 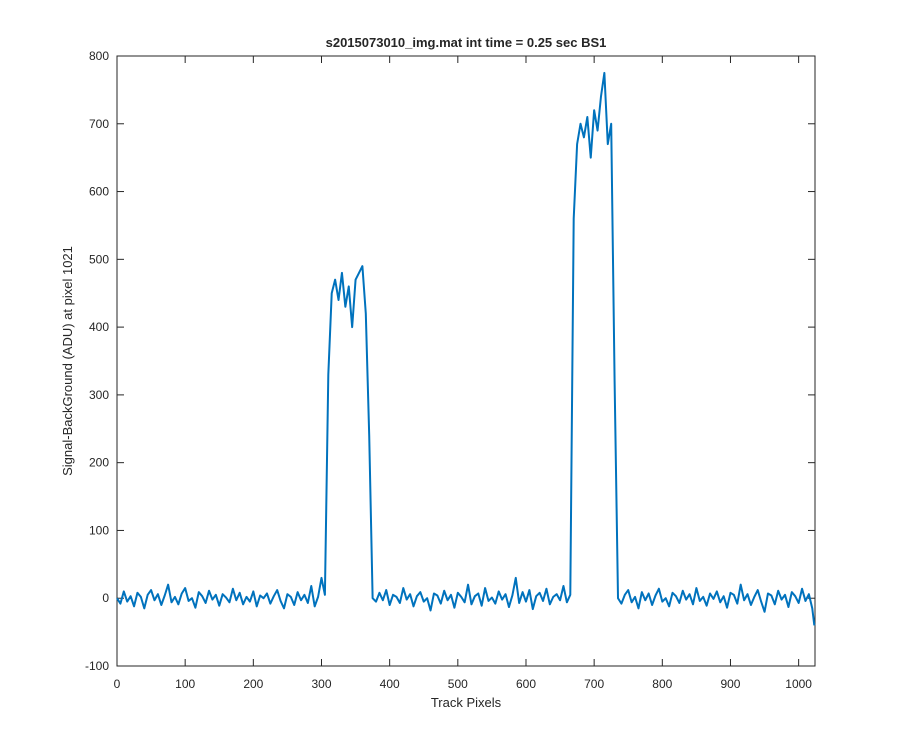 I want to click on y-tick-label: 500, so click(x=99, y=259).